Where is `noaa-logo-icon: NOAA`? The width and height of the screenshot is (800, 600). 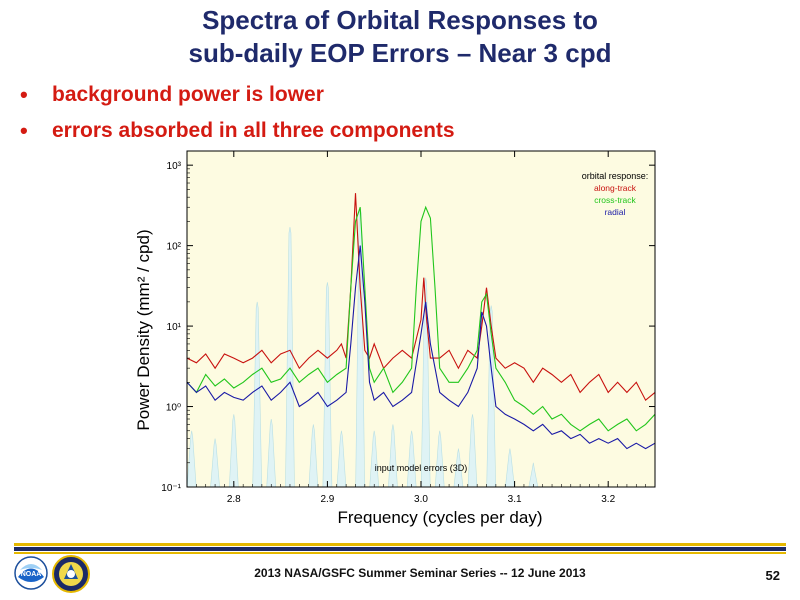 noaa-logo-icon: NOAA is located at coordinates (31, 573).